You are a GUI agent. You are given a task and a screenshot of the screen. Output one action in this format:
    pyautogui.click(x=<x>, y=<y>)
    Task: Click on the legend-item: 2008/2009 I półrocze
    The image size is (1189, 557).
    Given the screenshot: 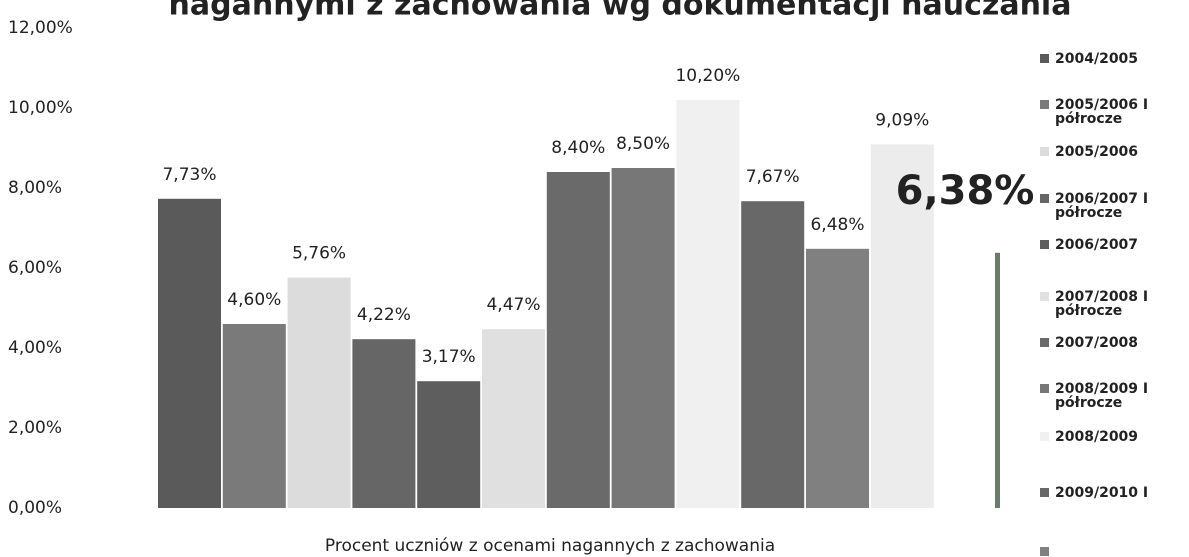 What is the action you would take?
    pyautogui.click(x=1110, y=396)
    